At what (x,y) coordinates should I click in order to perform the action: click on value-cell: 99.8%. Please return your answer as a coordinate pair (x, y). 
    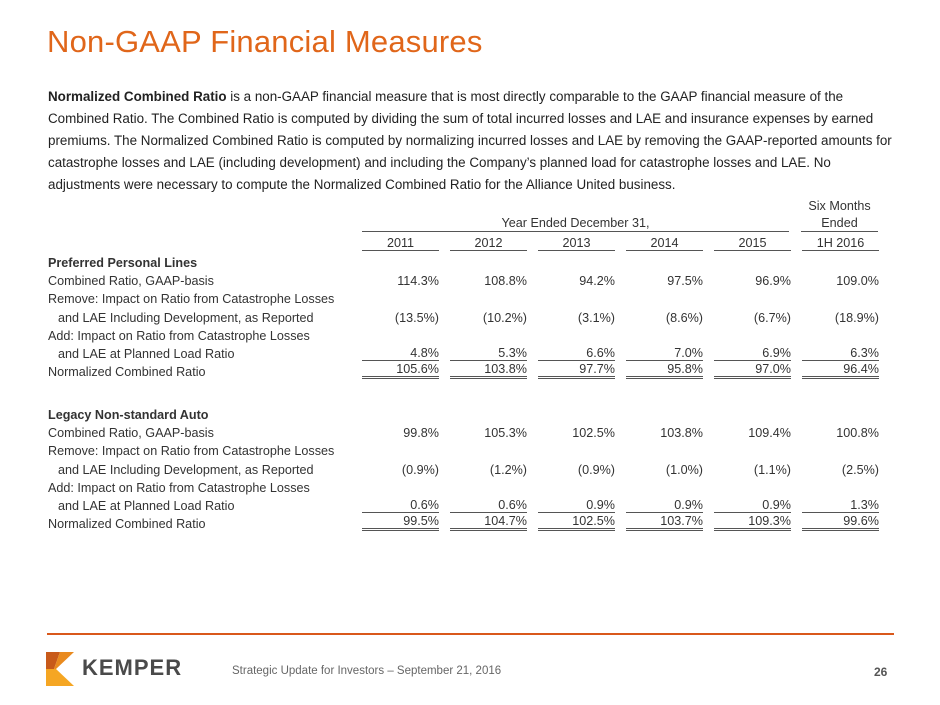
    Looking at the image, I should click on (421, 433).